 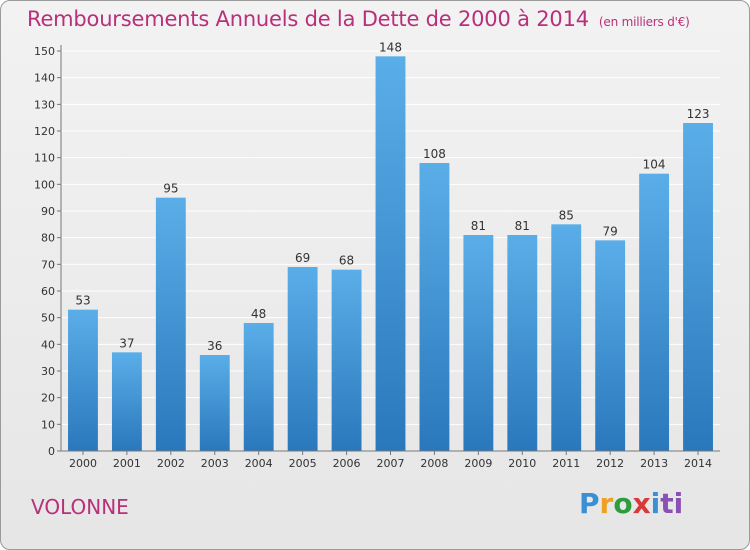 What do you see at coordinates (434, 463) in the screenshot?
I see `x-tick-label: 2008` at bounding box center [434, 463].